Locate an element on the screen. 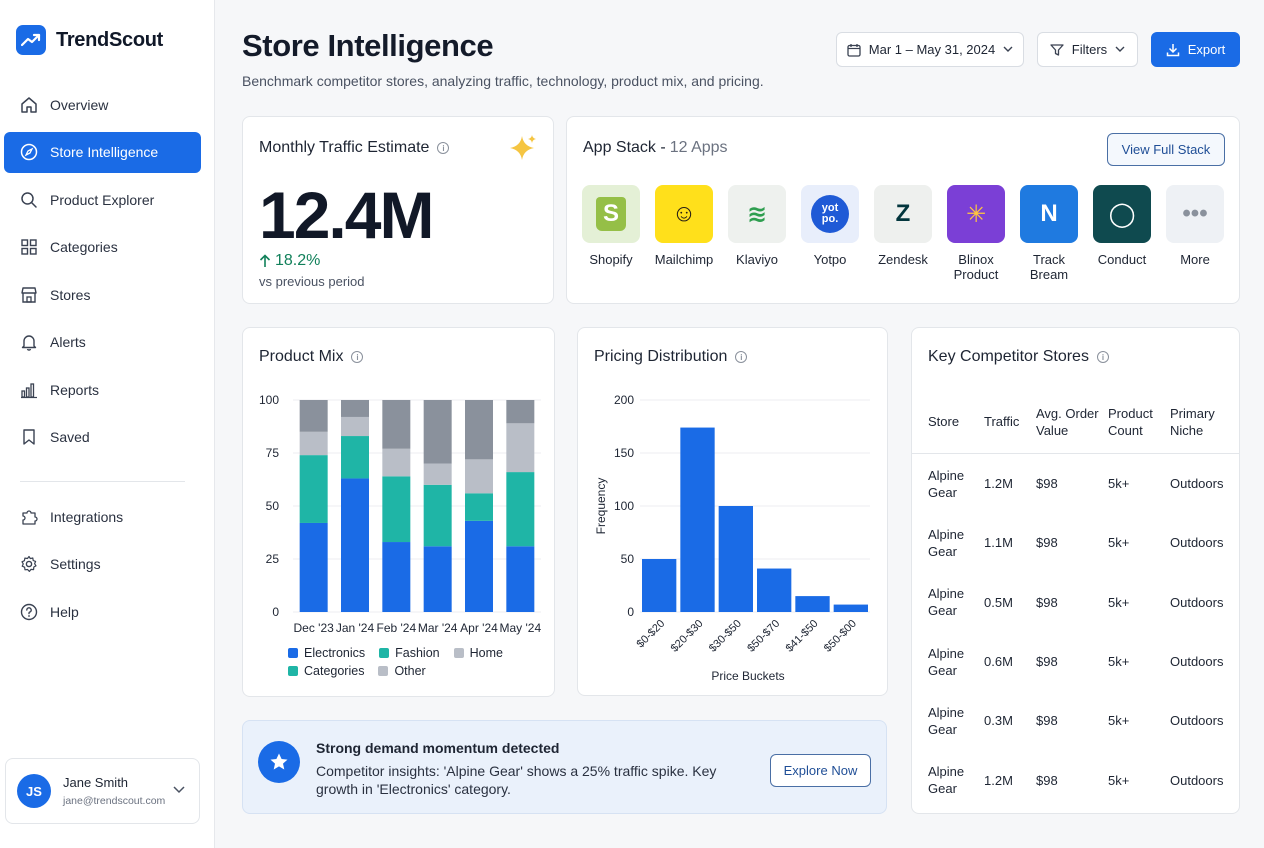 The height and width of the screenshot is (848, 1264). table-cell: 0.3M is located at coordinates (998, 721).